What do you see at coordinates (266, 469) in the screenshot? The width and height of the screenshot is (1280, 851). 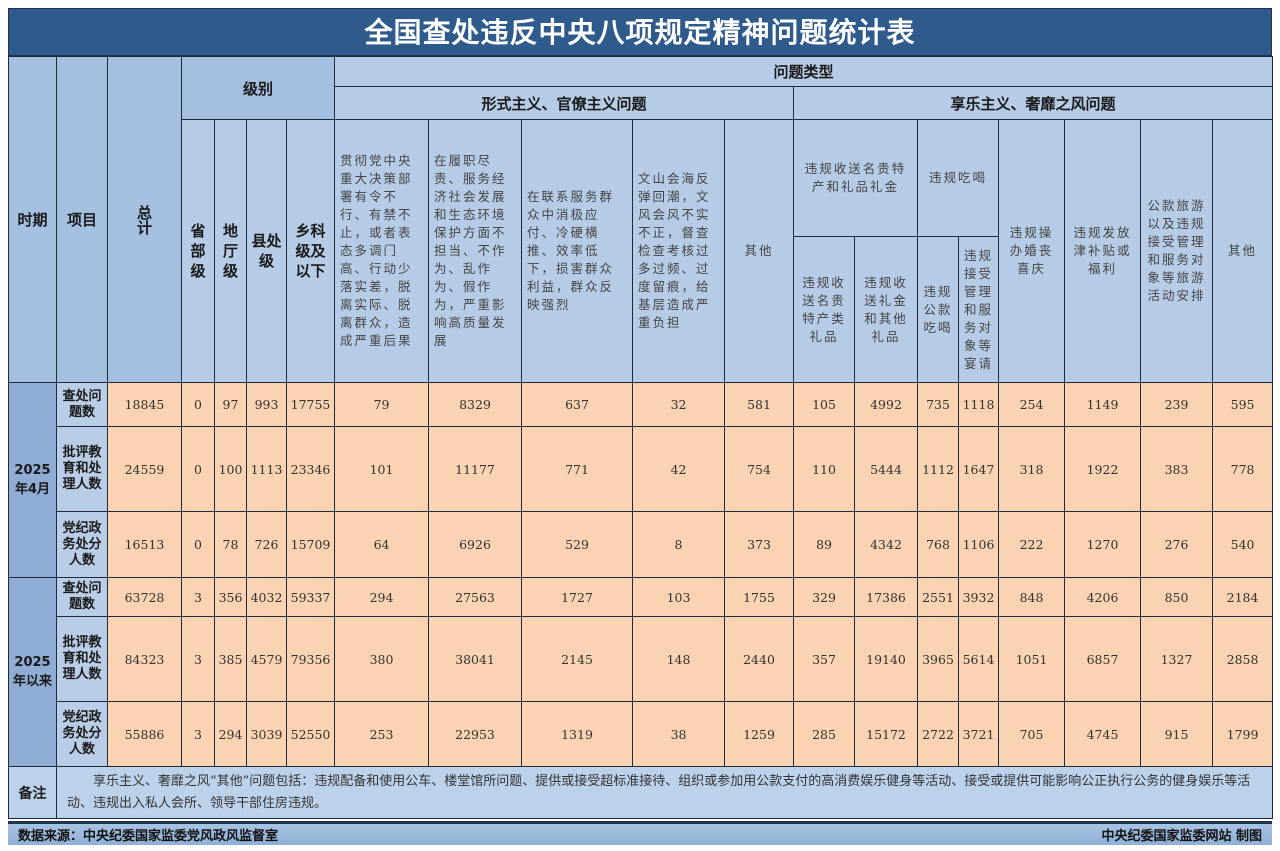 I see `value-cell: 1113` at bounding box center [266, 469].